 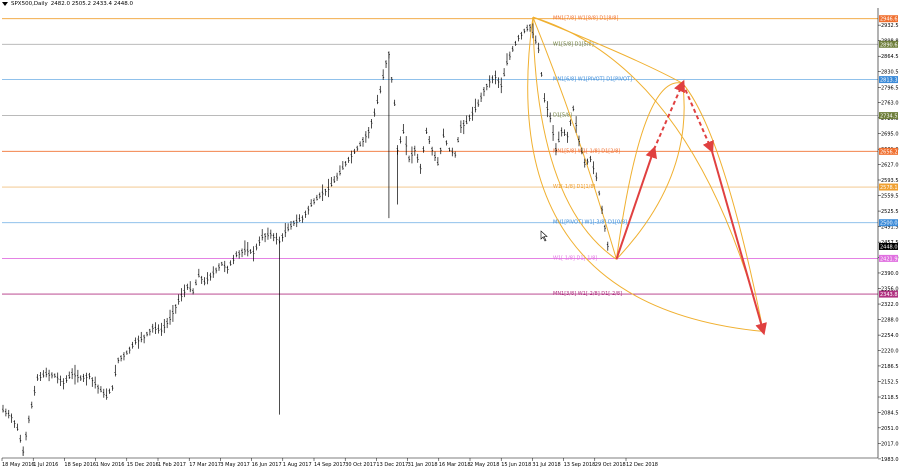 I want to click on date-tick-label: 13 Dec 2017, so click(x=392, y=465).